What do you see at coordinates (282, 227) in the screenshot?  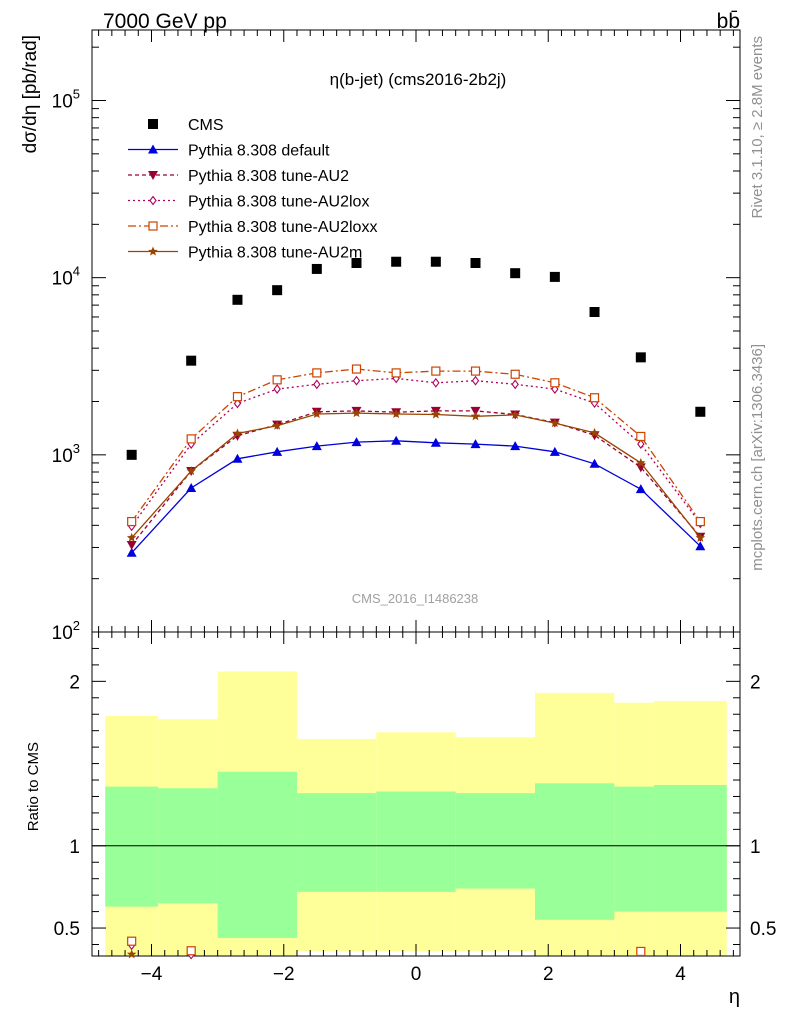 I see `legend-label: Pythia 8.308 tune-AU2loxx` at bounding box center [282, 227].